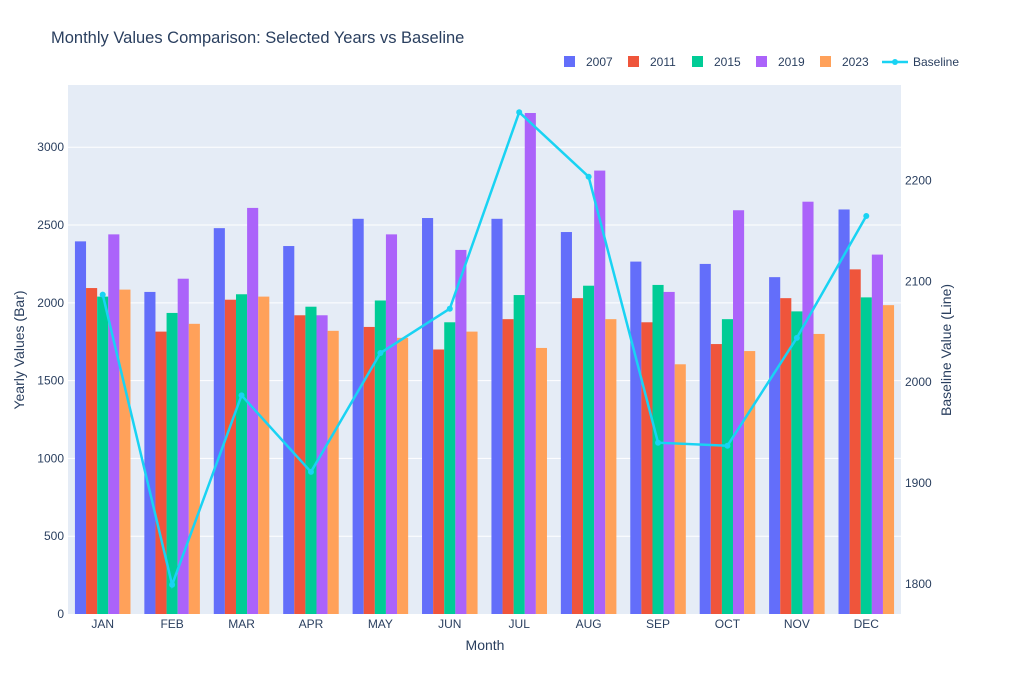  Describe the element at coordinates (125, 451) in the screenshot. I see `bar-2023-jan` at that location.